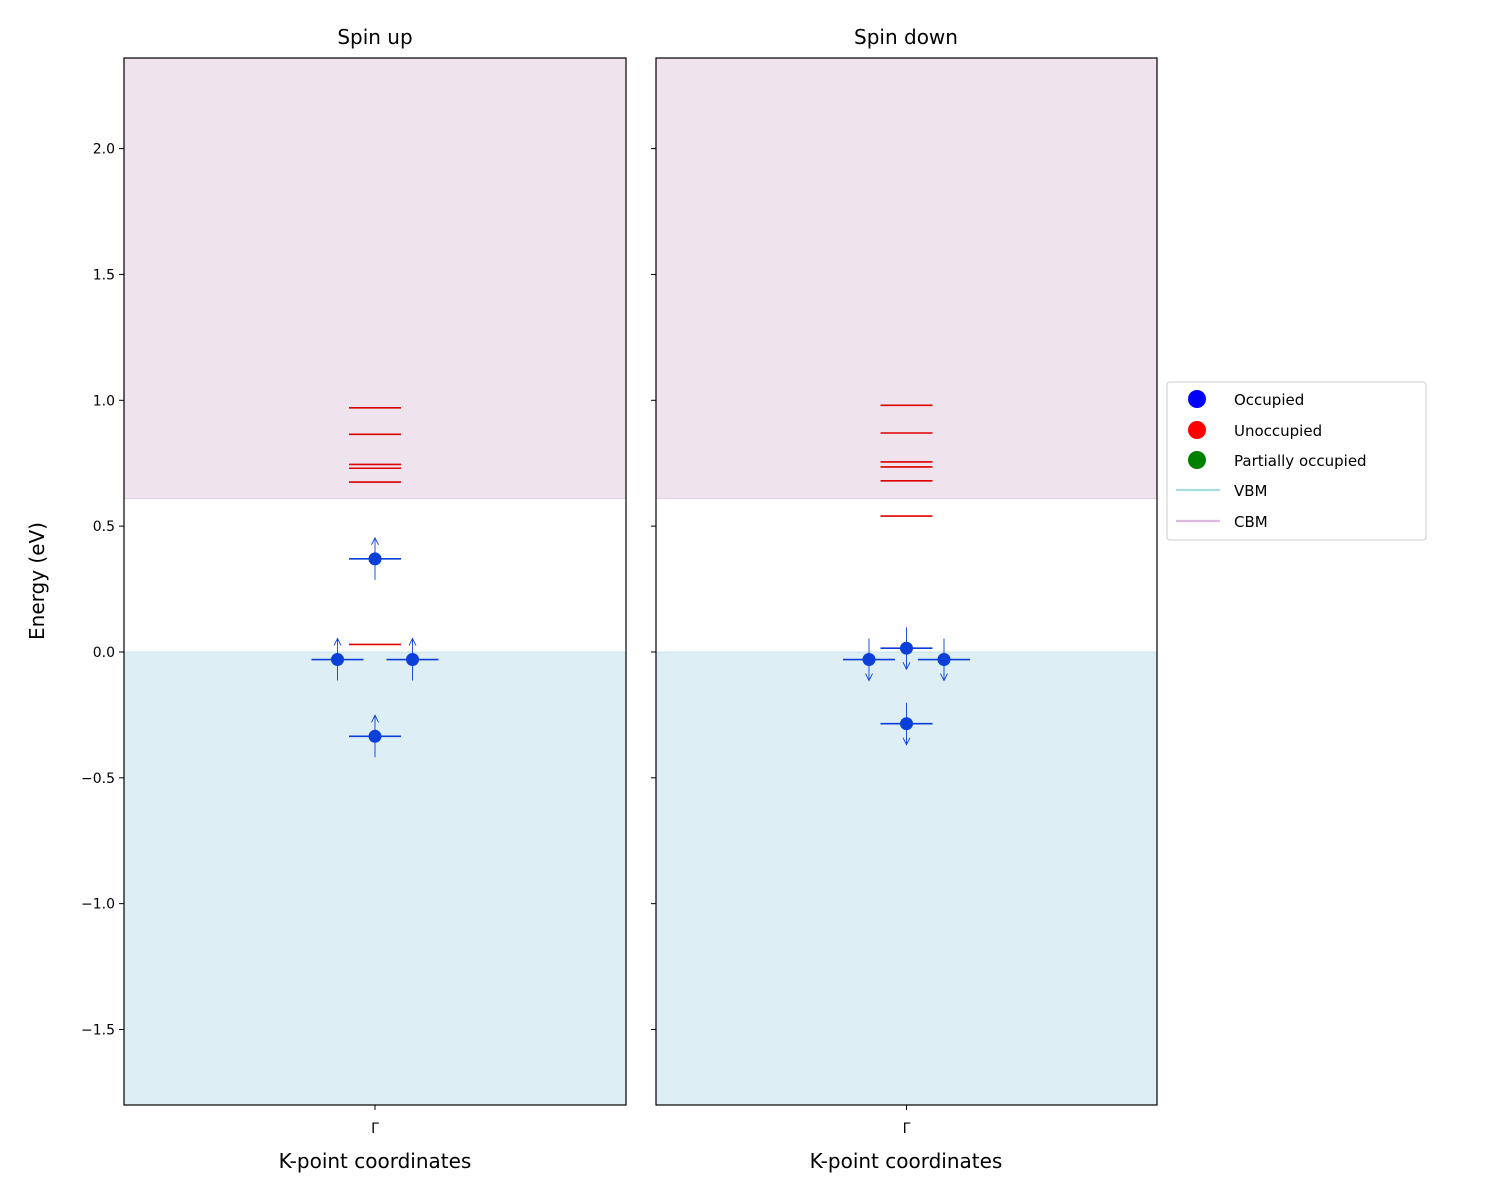 The width and height of the screenshot is (1500, 1200). What do you see at coordinates (104, 401) in the screenshot?
I see `y-tick-label: 1.0` at bounding box center [104, 401].